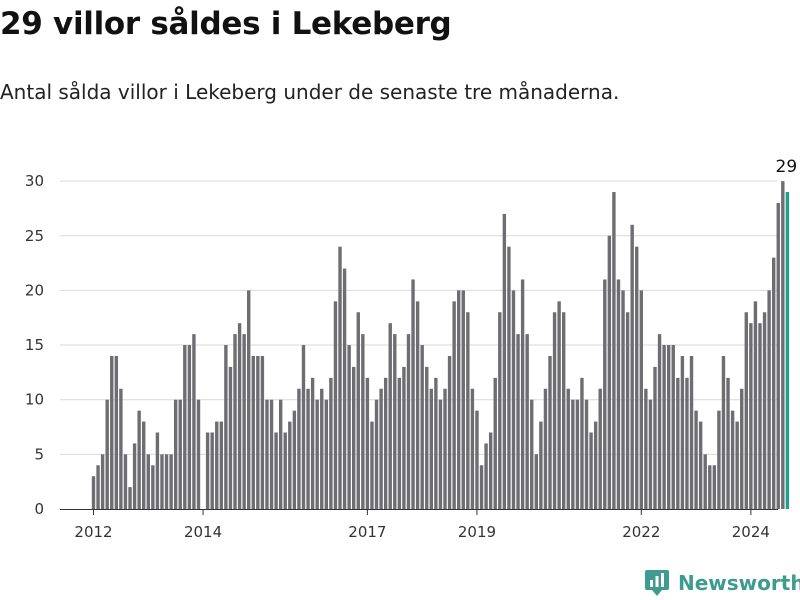  I want to click on annotations: 29, so click(787, 167).